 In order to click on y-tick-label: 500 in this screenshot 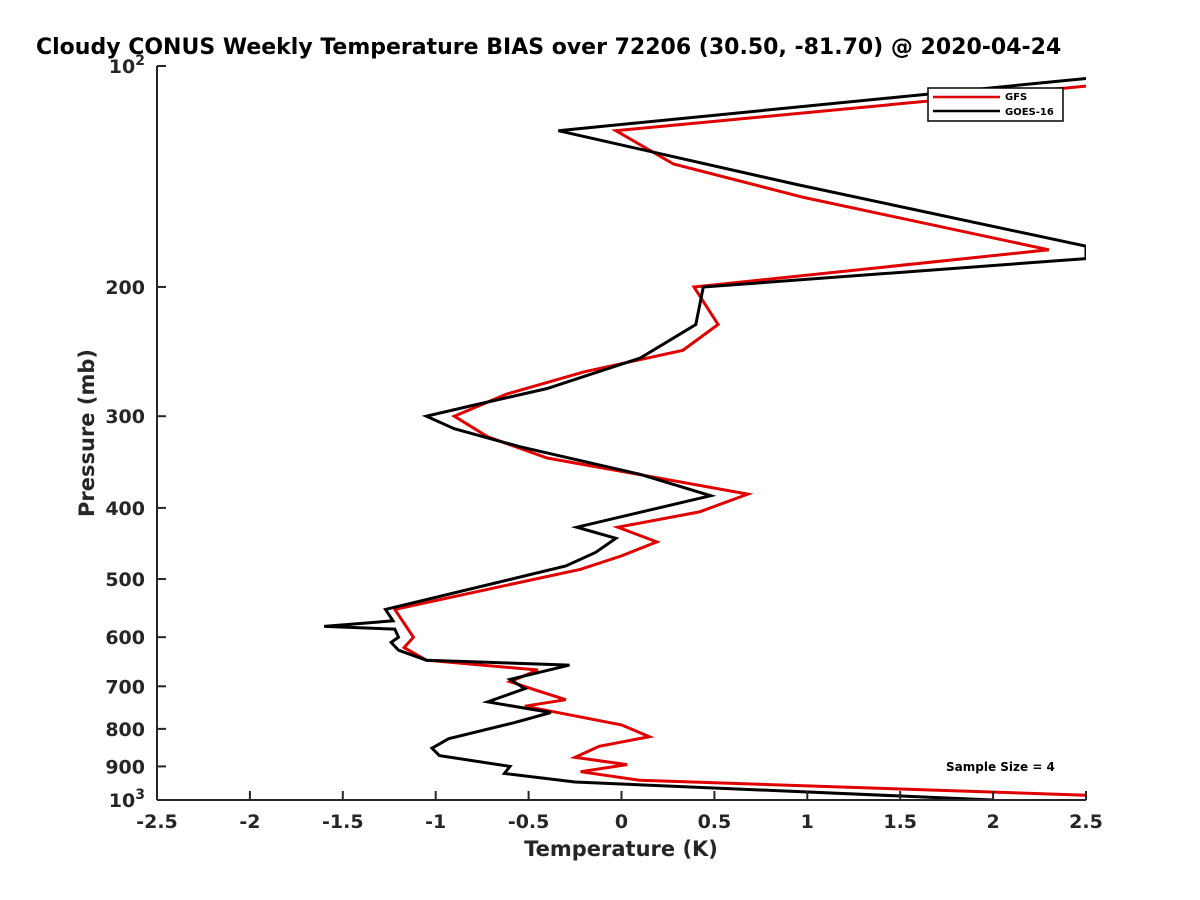, I will do `click(125, 580)`.